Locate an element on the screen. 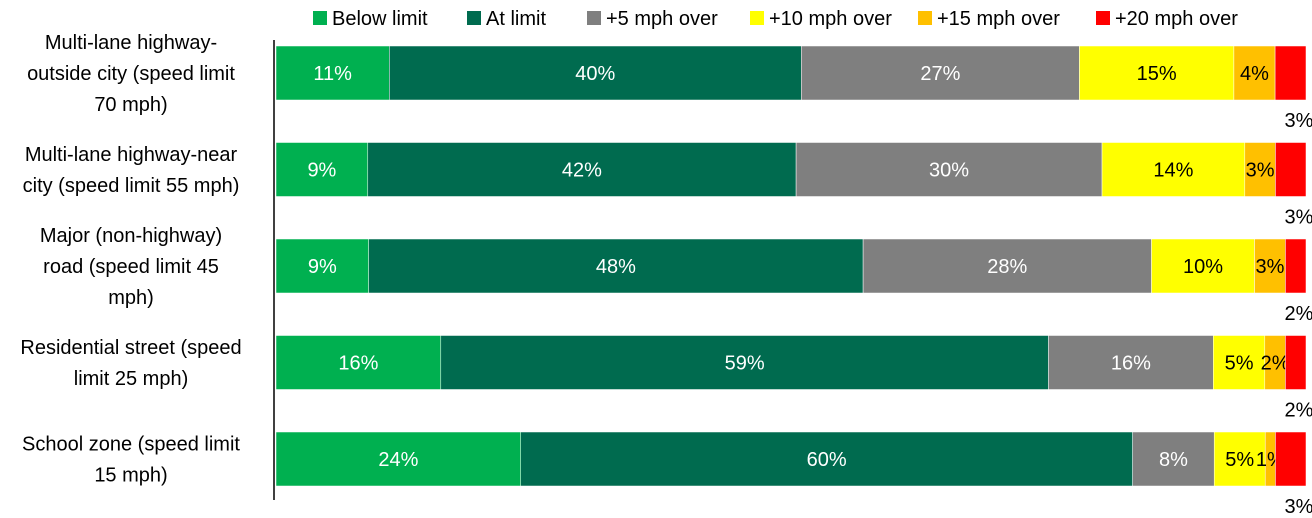 The width and height of the screenshot is (1312, 518). data-label: 28% is located at coordinates (1007, 267).